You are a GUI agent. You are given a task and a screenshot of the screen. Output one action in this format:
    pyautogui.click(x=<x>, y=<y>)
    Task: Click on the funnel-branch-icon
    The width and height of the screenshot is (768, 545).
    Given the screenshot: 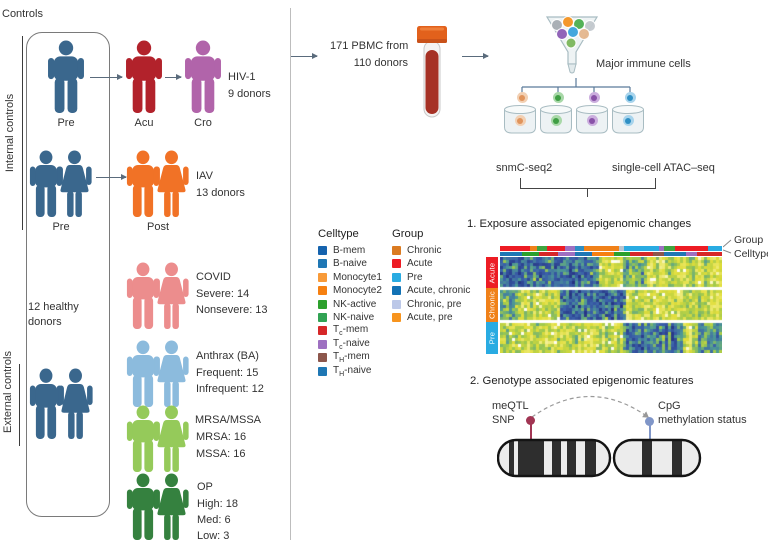 What is the action you would take?
    pyautogui.click(x=576, y=88)
    